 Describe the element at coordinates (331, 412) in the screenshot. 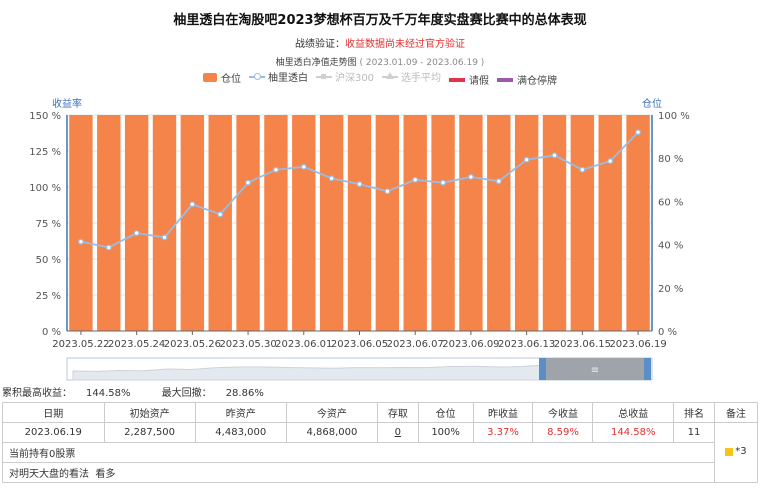

I see `col-today-assets: 今资产` at that location.